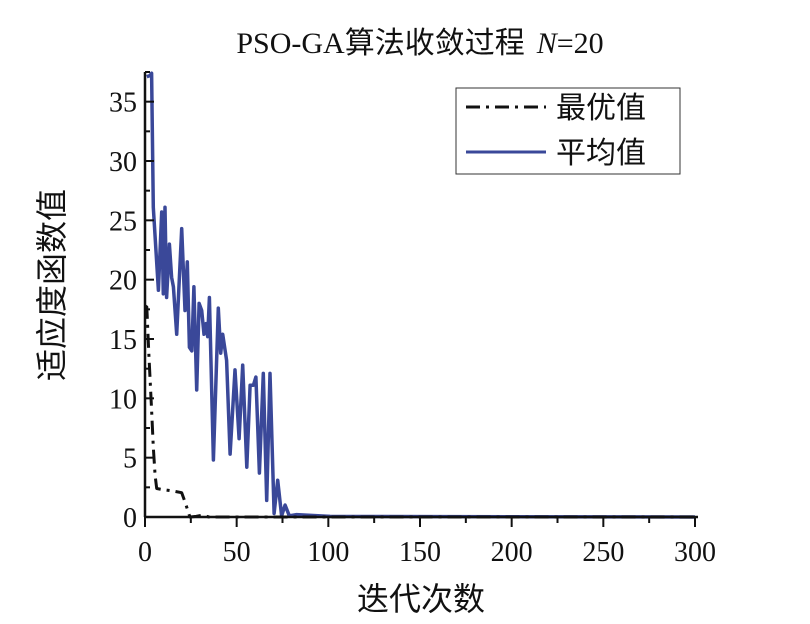 This screenshot has height=624, width=810. I want to click on x-tick-label: 100, so click(328, 552).